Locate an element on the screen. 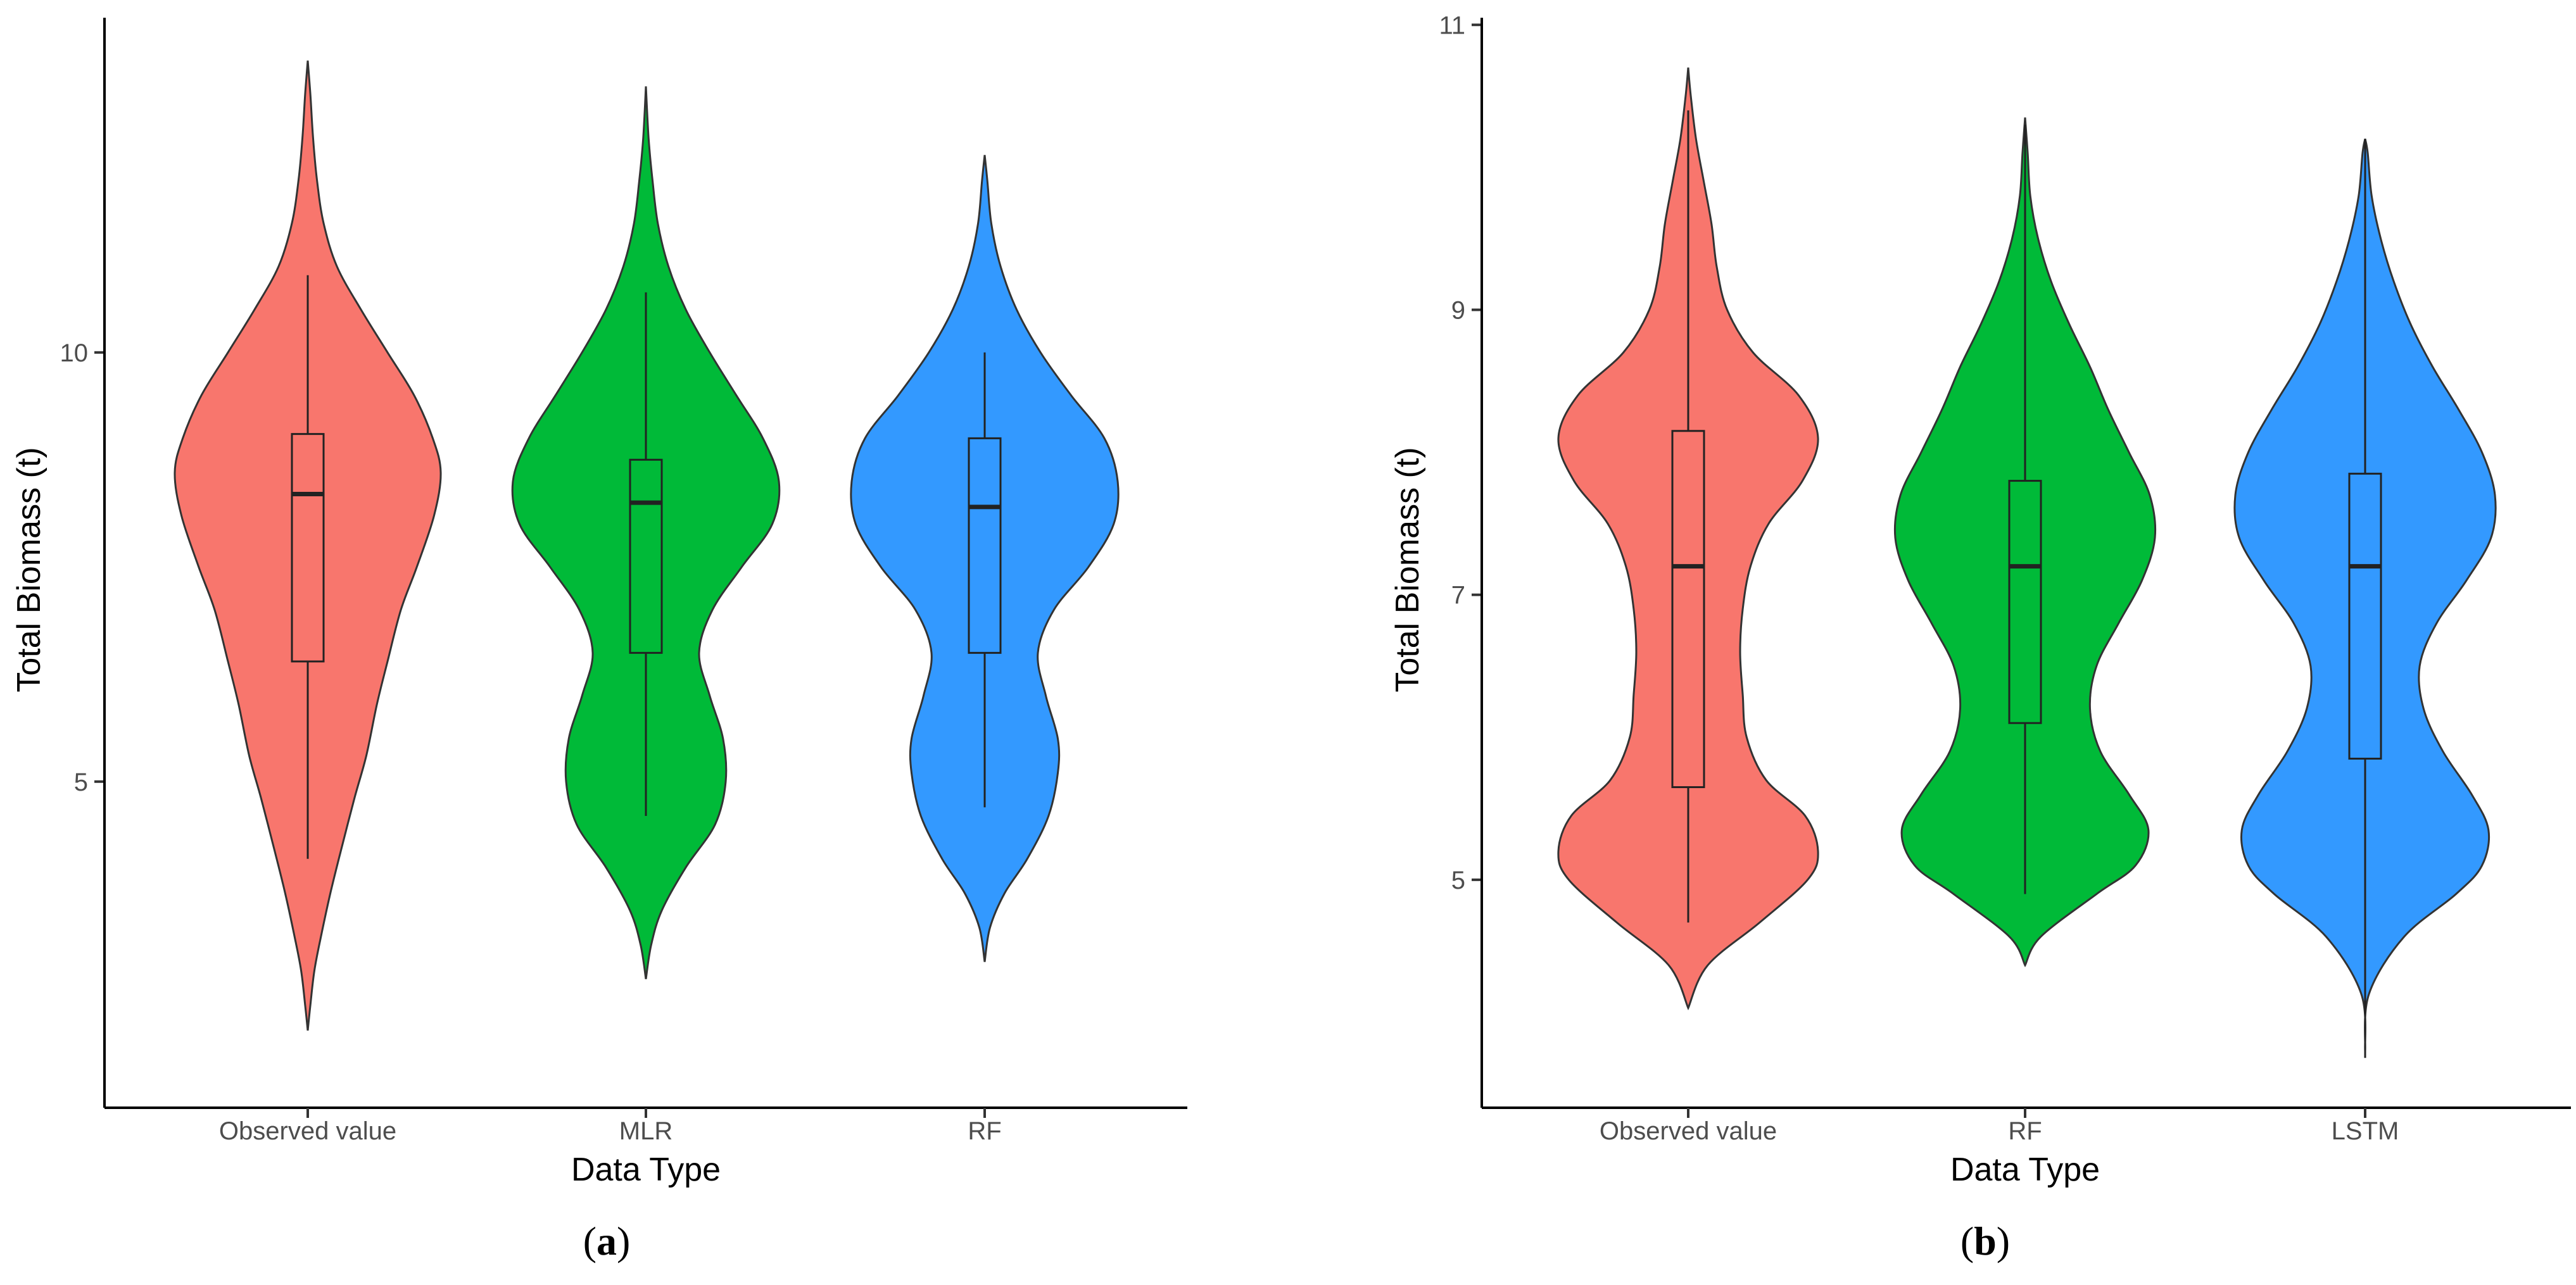 The width and height of the screenshot is (2576, 1285). panel-b-y-axis-title: Total Biomass (t) is located at coordinates (1407, 569).